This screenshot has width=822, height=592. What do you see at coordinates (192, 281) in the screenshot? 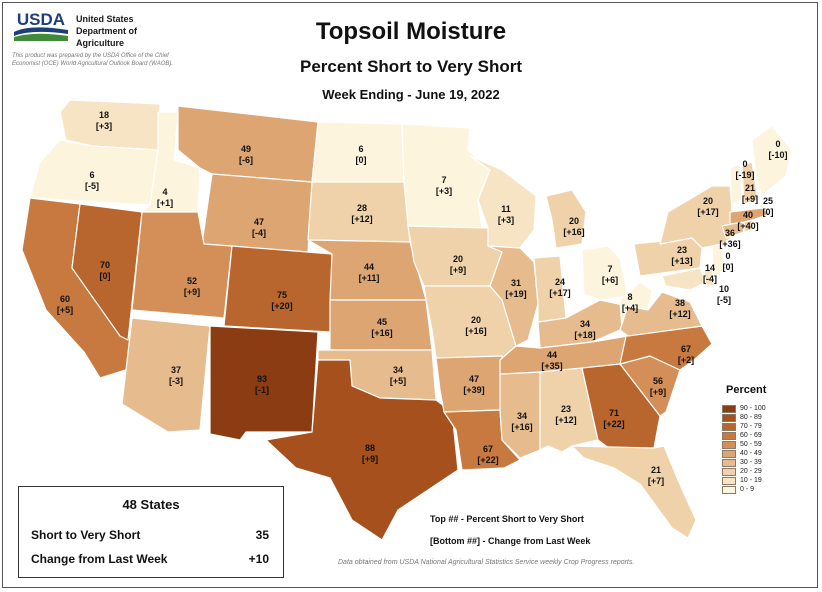
I see `state-value-label: 52` at bounding box center [192, 281].